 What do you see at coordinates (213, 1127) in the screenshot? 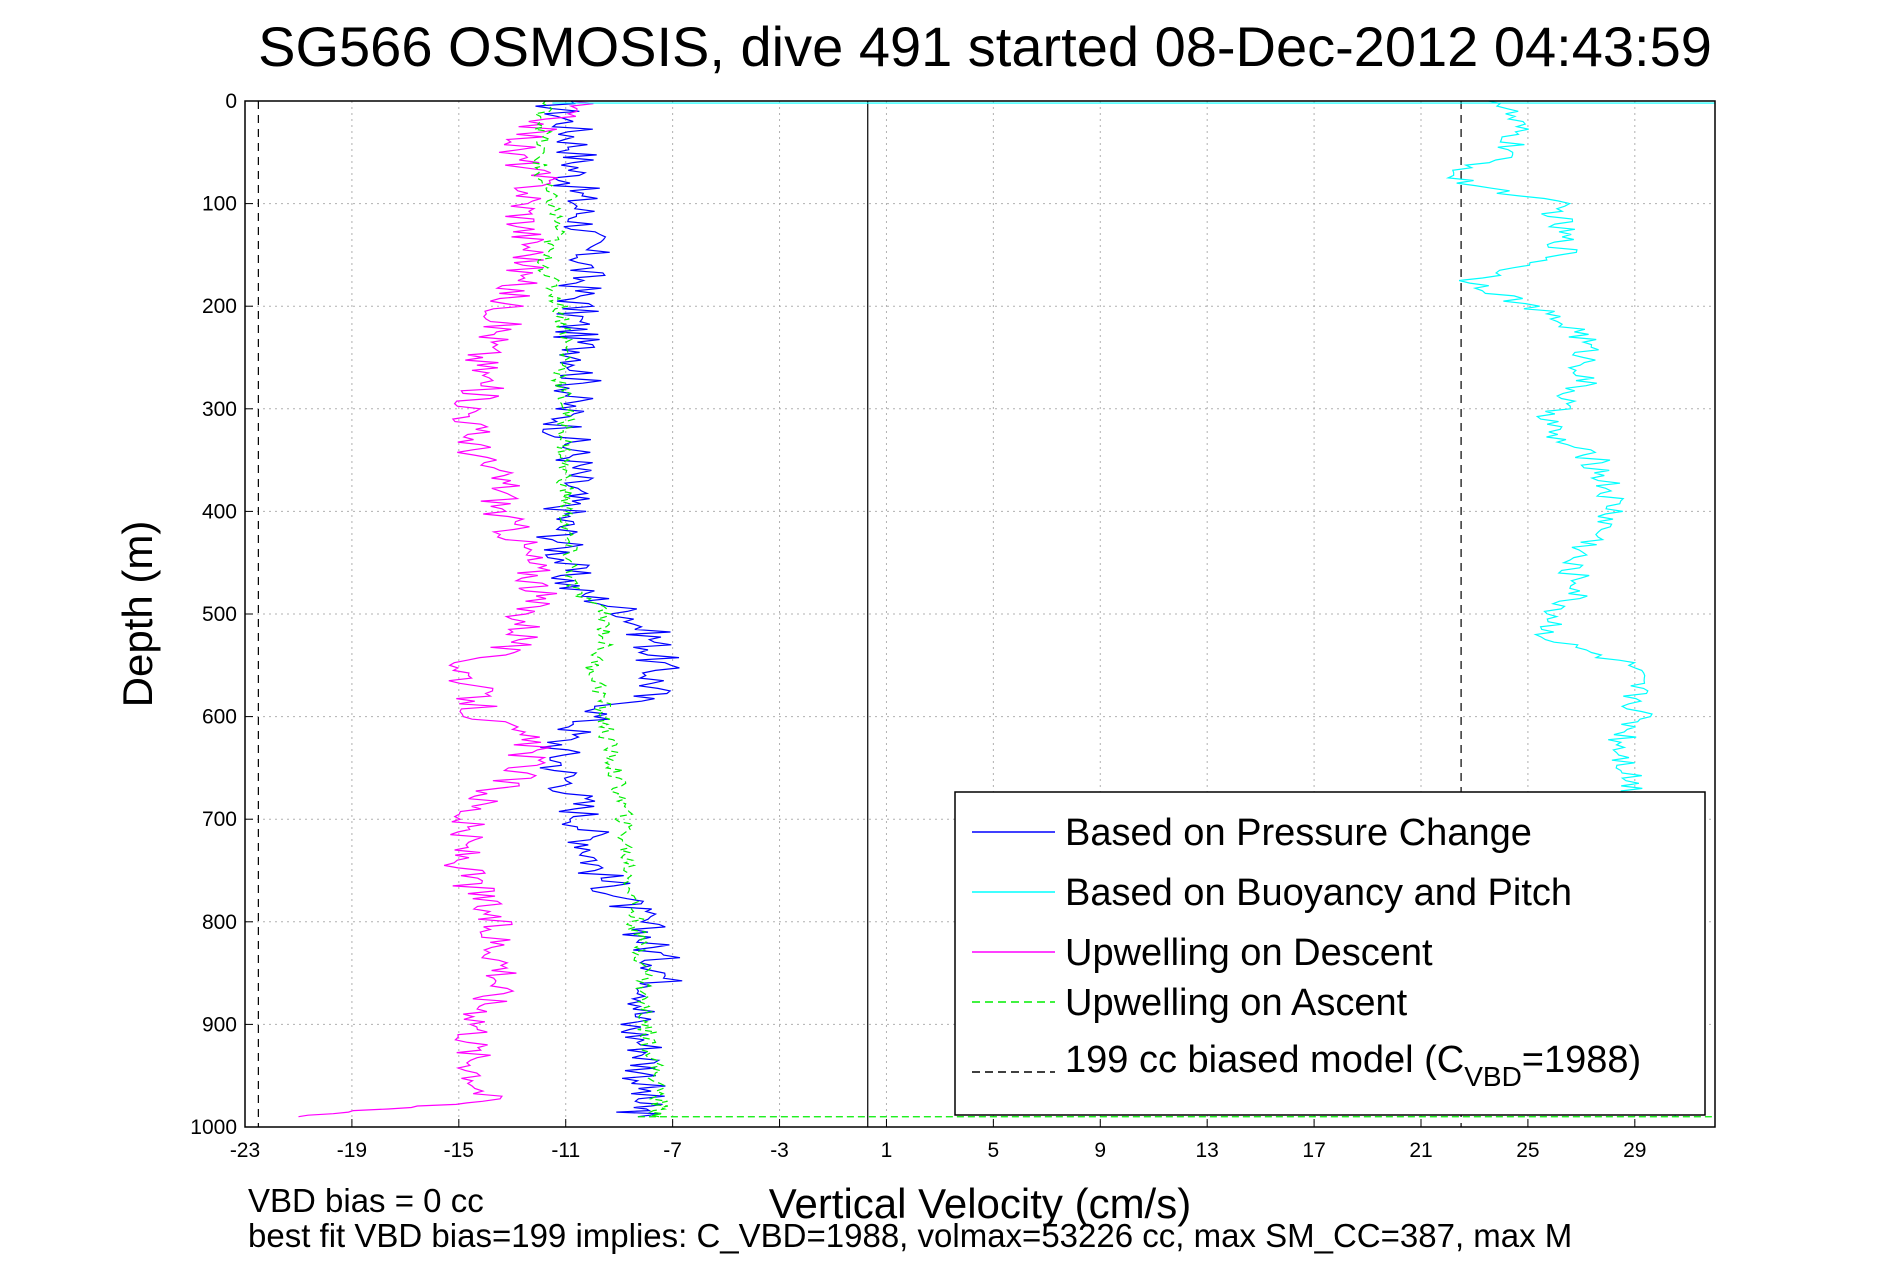
I see `y-tick-label: 1000` at bounding box center [213, 1127].